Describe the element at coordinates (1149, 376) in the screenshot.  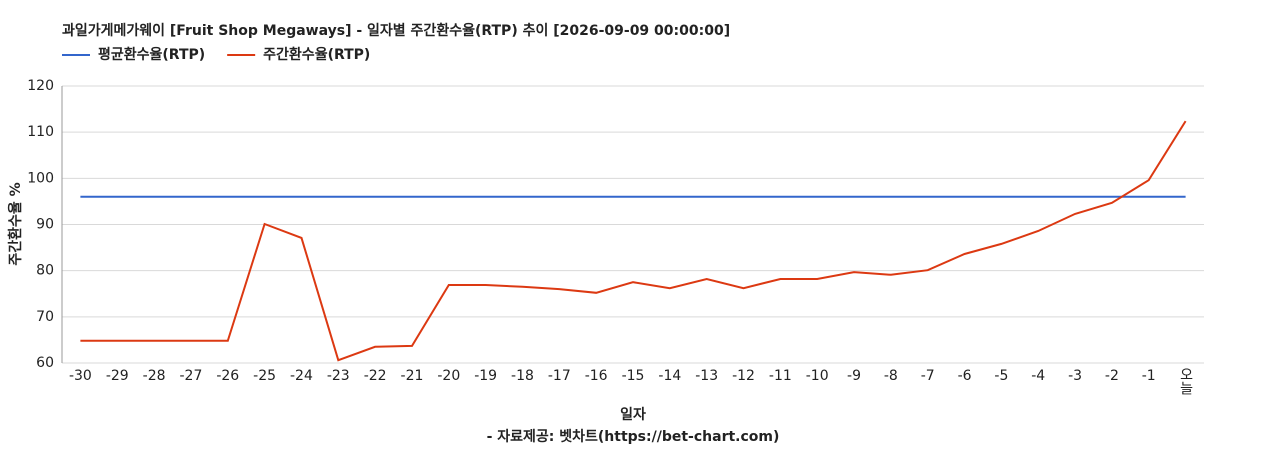
I see `x-tick-label: -1` at that location.